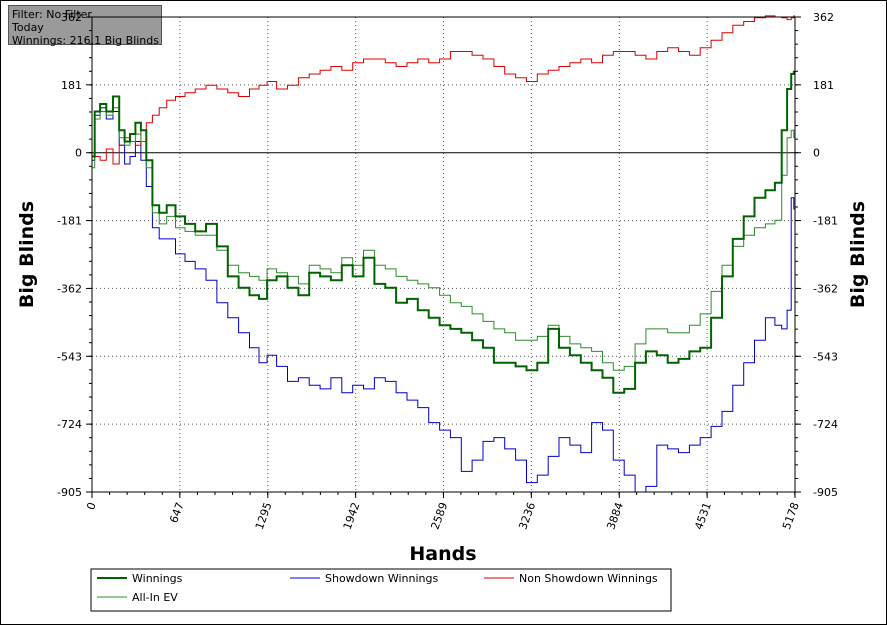  Describe the element at coordinates (440, 516) in the screenshot. I see `x-tick-label-4: 2589` at that location.